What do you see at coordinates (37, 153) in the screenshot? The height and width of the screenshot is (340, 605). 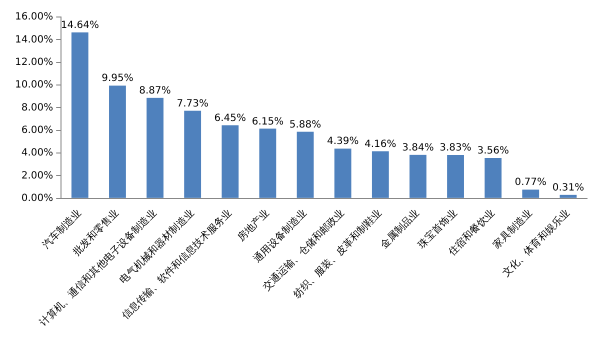 I see `y-tick-label: 4.00%` at bounding box center [37, 153].